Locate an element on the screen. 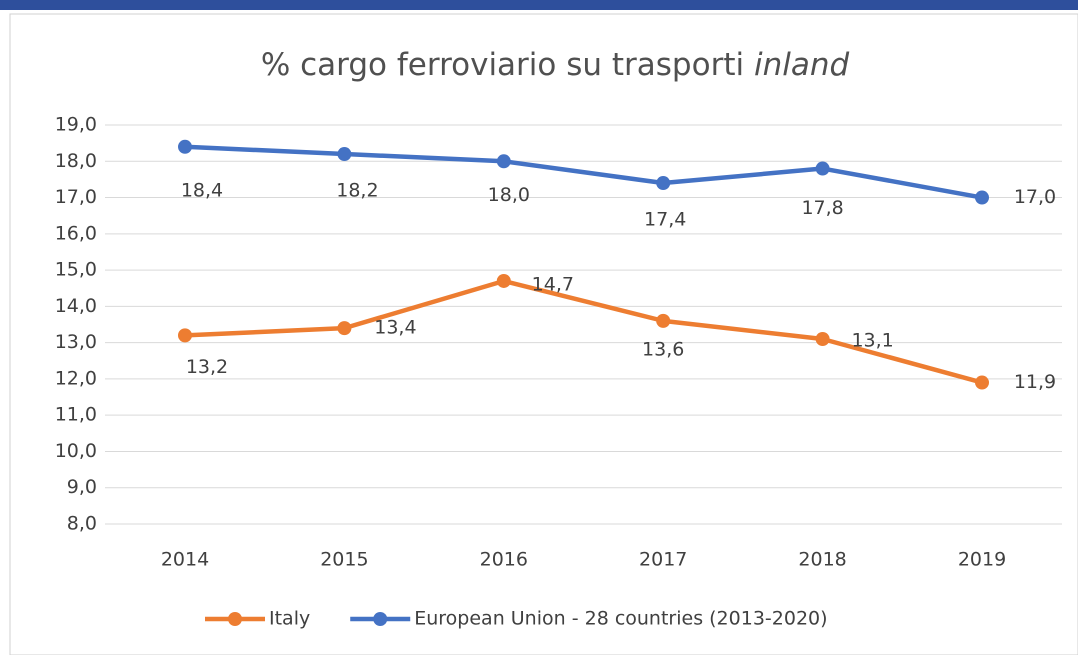 The image size is (1078, 655). x-tick-label: 2016 is located at coordinates (504, 560).